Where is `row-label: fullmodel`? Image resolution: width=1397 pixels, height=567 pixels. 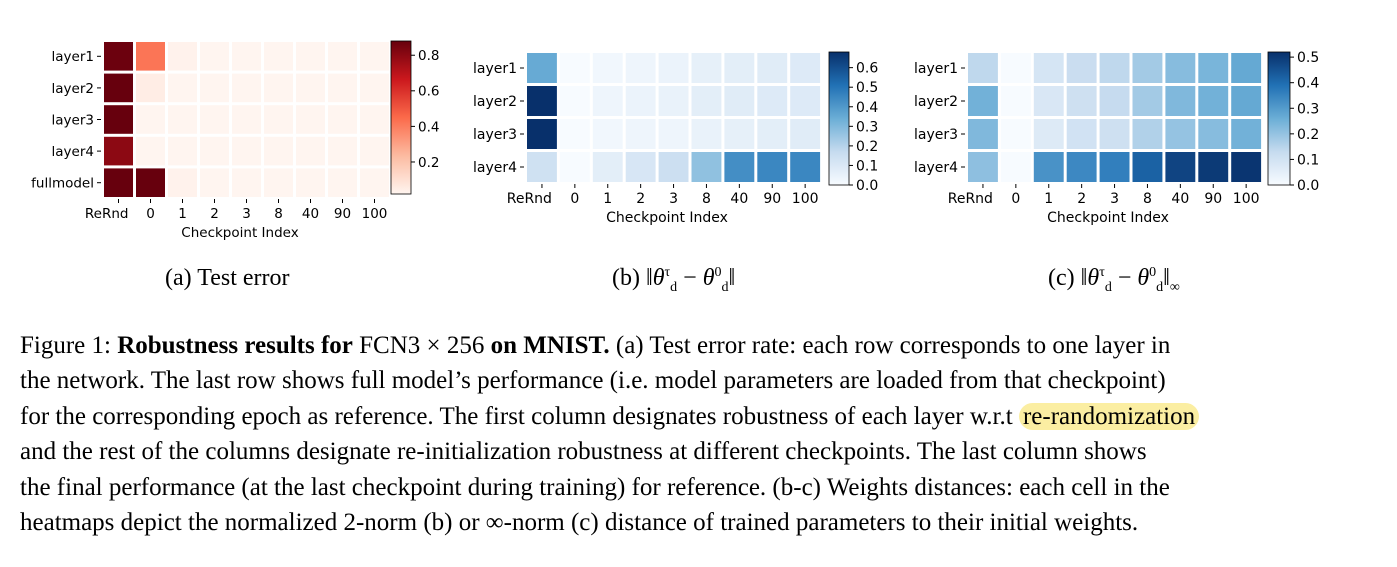
row-label: fullmodel is located at coordinates (62, 184).